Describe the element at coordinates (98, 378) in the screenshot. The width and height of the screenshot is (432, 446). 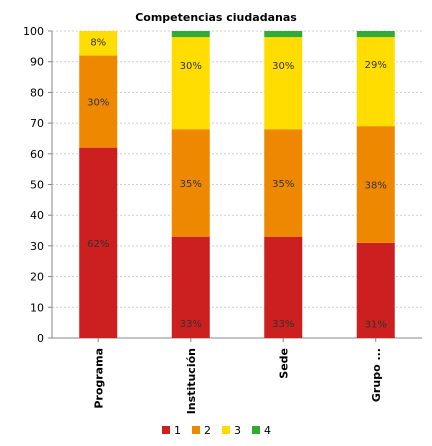
I see `x-tick-label: Programa` at that location.